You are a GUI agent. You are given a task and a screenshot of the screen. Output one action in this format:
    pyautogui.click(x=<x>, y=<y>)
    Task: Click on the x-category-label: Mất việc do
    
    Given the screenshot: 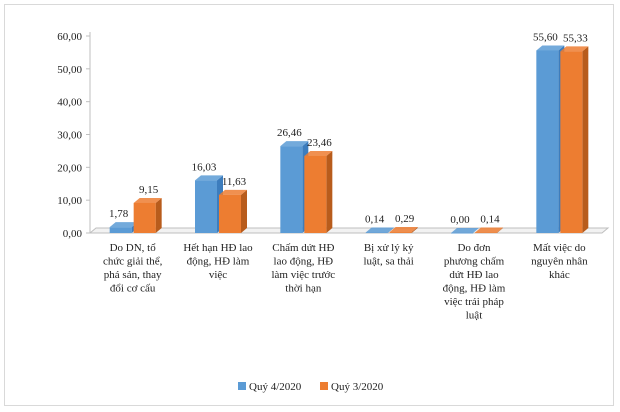 What is the action you would take?
    pyautogui.click(x=559, y=248)
    